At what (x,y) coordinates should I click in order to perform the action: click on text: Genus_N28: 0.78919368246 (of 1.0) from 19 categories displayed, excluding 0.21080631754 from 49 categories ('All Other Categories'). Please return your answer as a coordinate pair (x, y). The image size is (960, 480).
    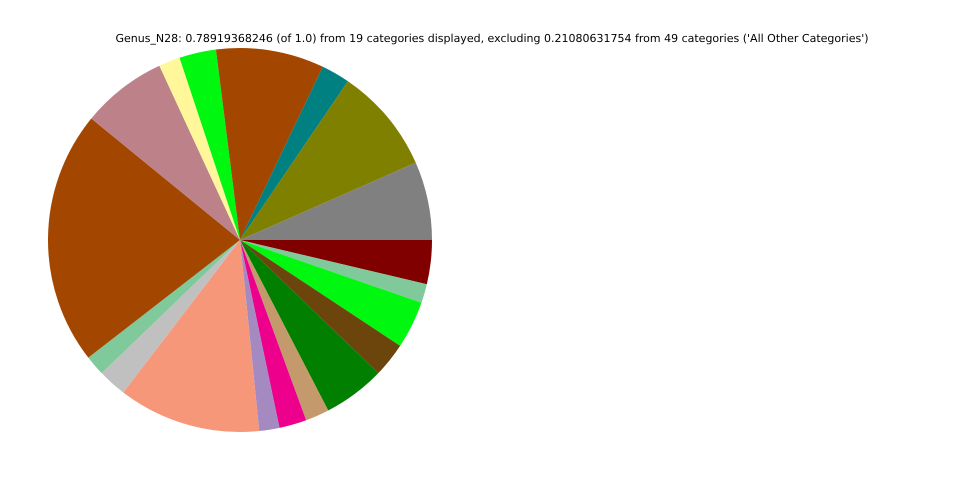
    Looking at the image, I should click on (492, 38).